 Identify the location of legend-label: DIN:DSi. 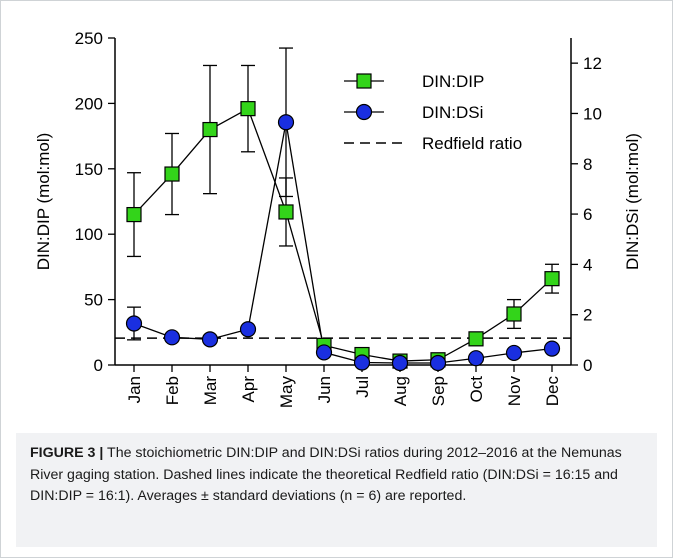
(452, 112).